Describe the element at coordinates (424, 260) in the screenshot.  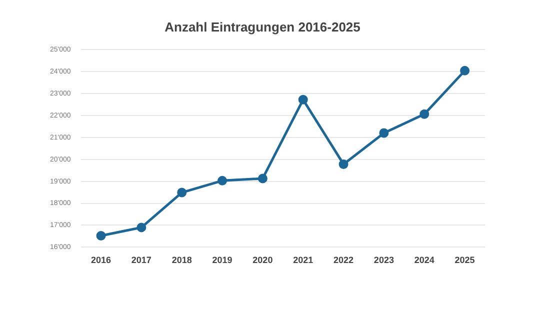
I see `x-tick-label: 2024` at that location.